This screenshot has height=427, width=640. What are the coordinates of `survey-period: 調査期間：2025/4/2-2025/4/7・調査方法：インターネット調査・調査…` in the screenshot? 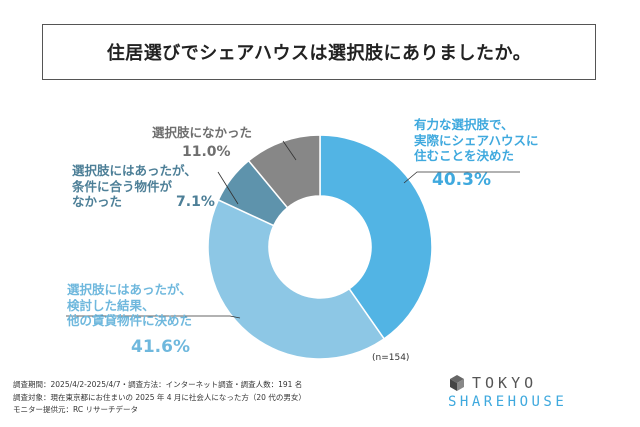 It's located at (158, 384).